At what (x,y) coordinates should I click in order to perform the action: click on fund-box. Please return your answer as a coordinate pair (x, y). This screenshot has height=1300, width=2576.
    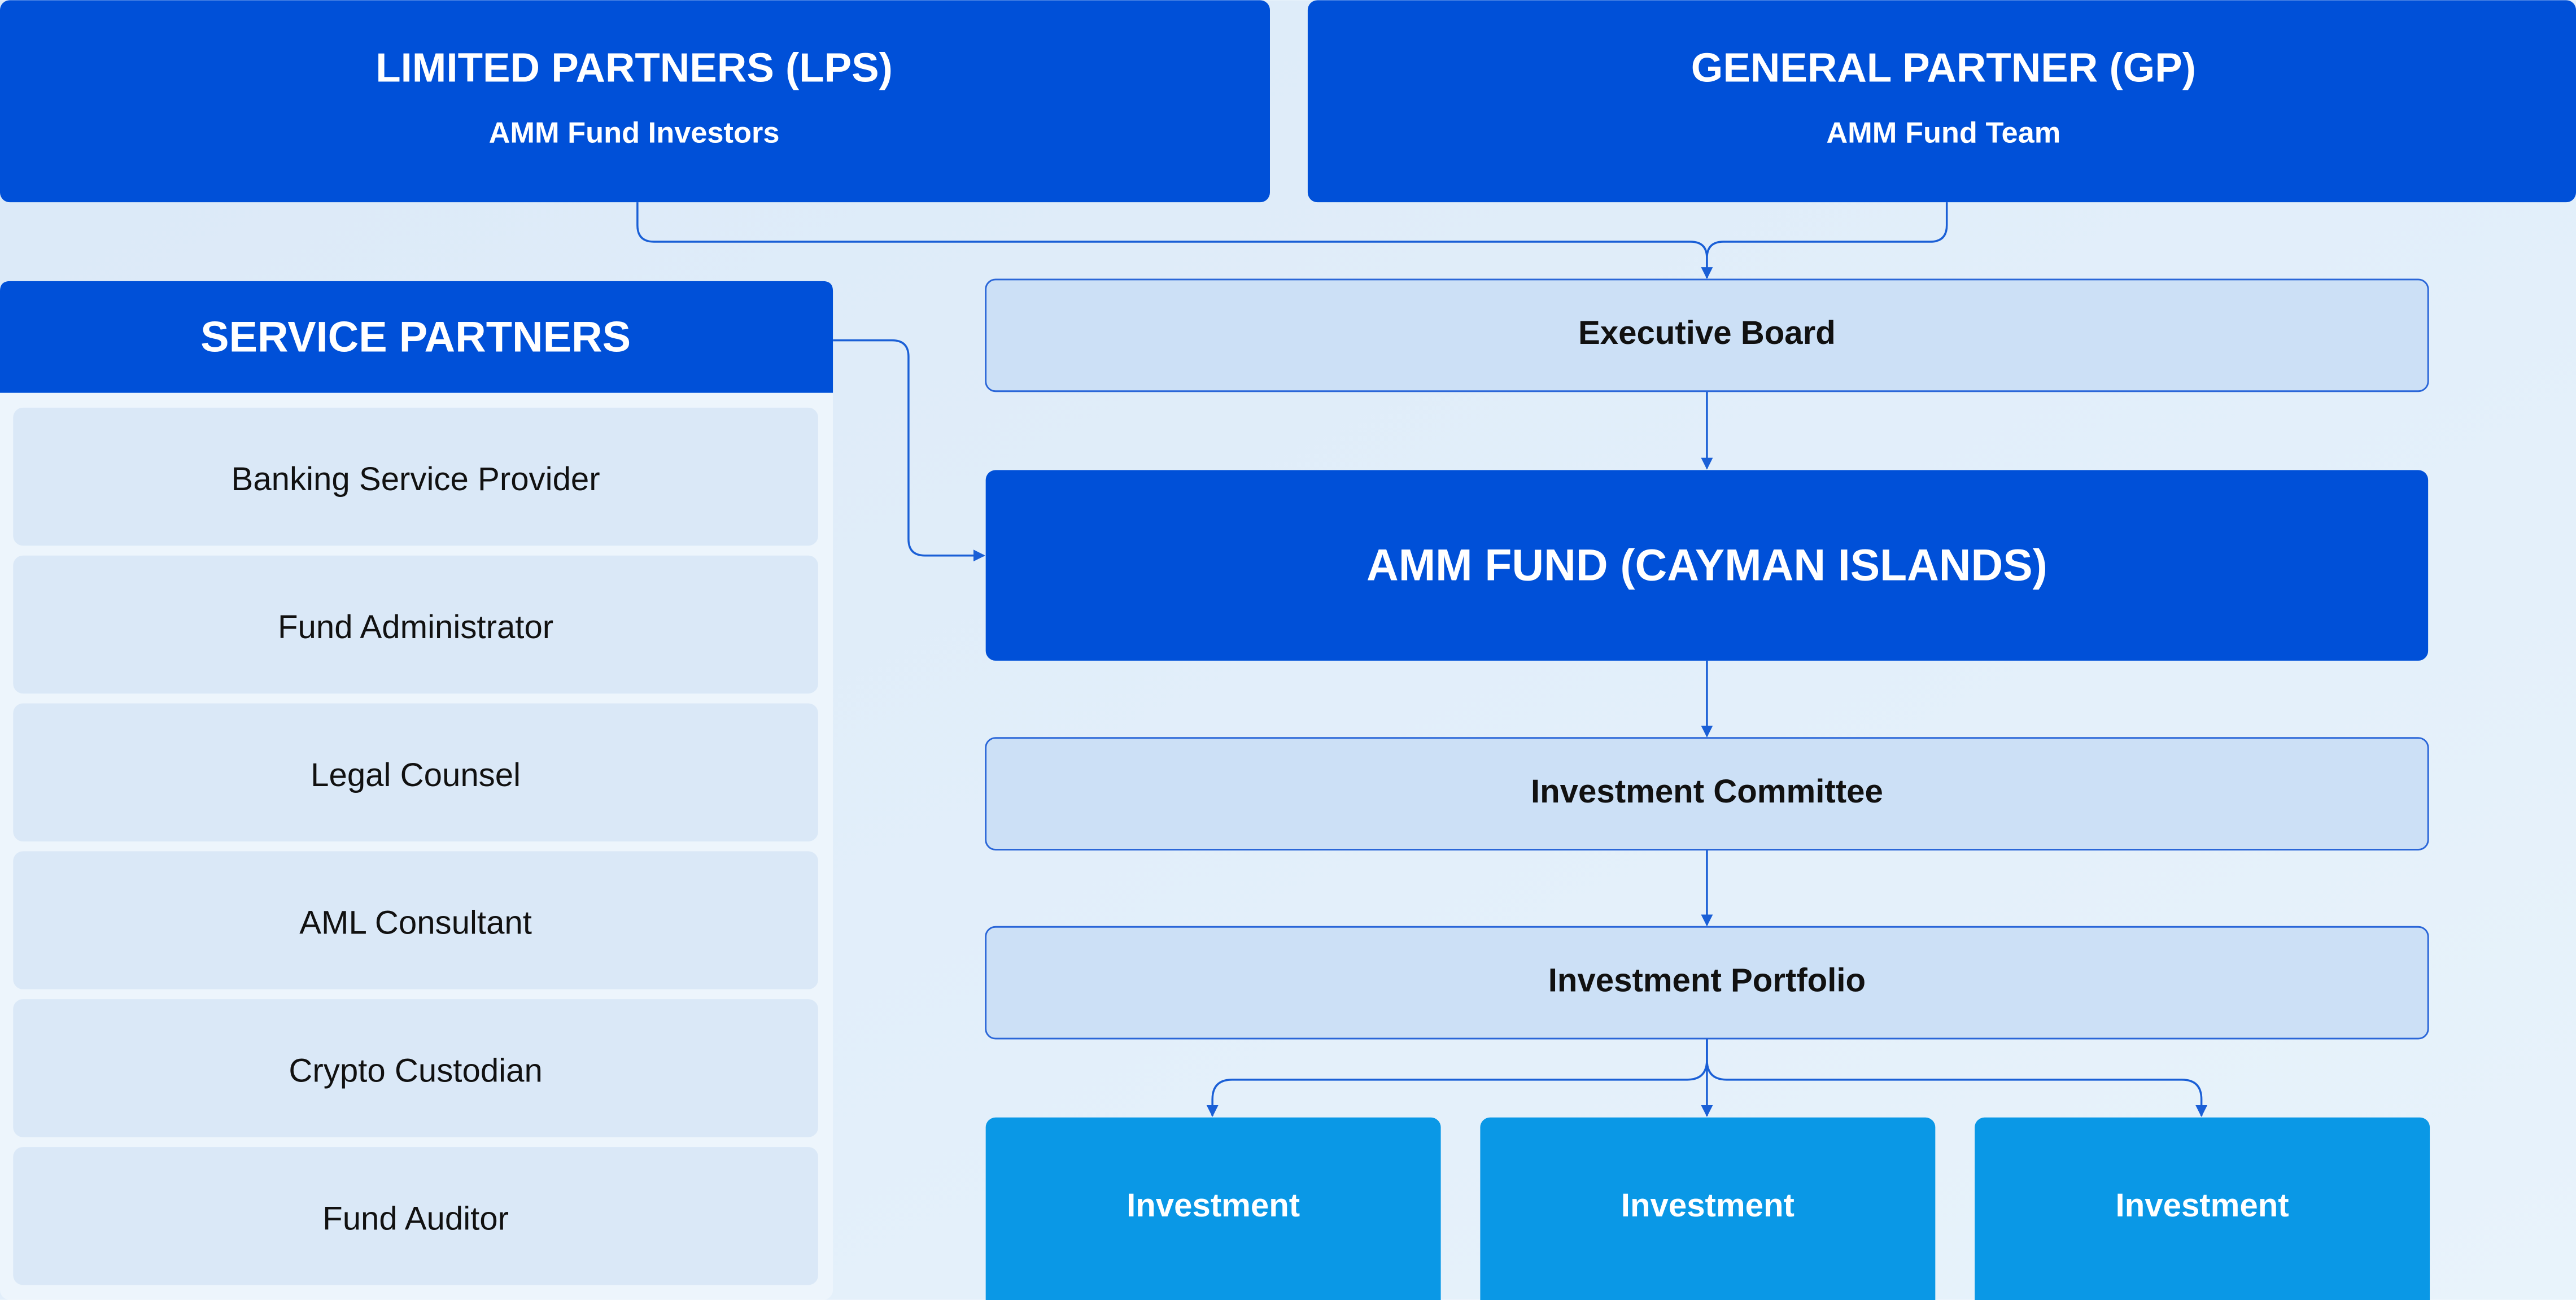
    Looking at the image, I should click on (1707, 565).